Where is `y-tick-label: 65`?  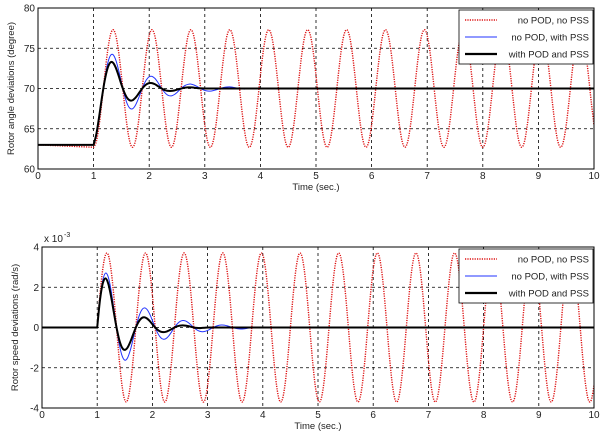
y-tick-label: 65 is located at coordinates (30, 129).